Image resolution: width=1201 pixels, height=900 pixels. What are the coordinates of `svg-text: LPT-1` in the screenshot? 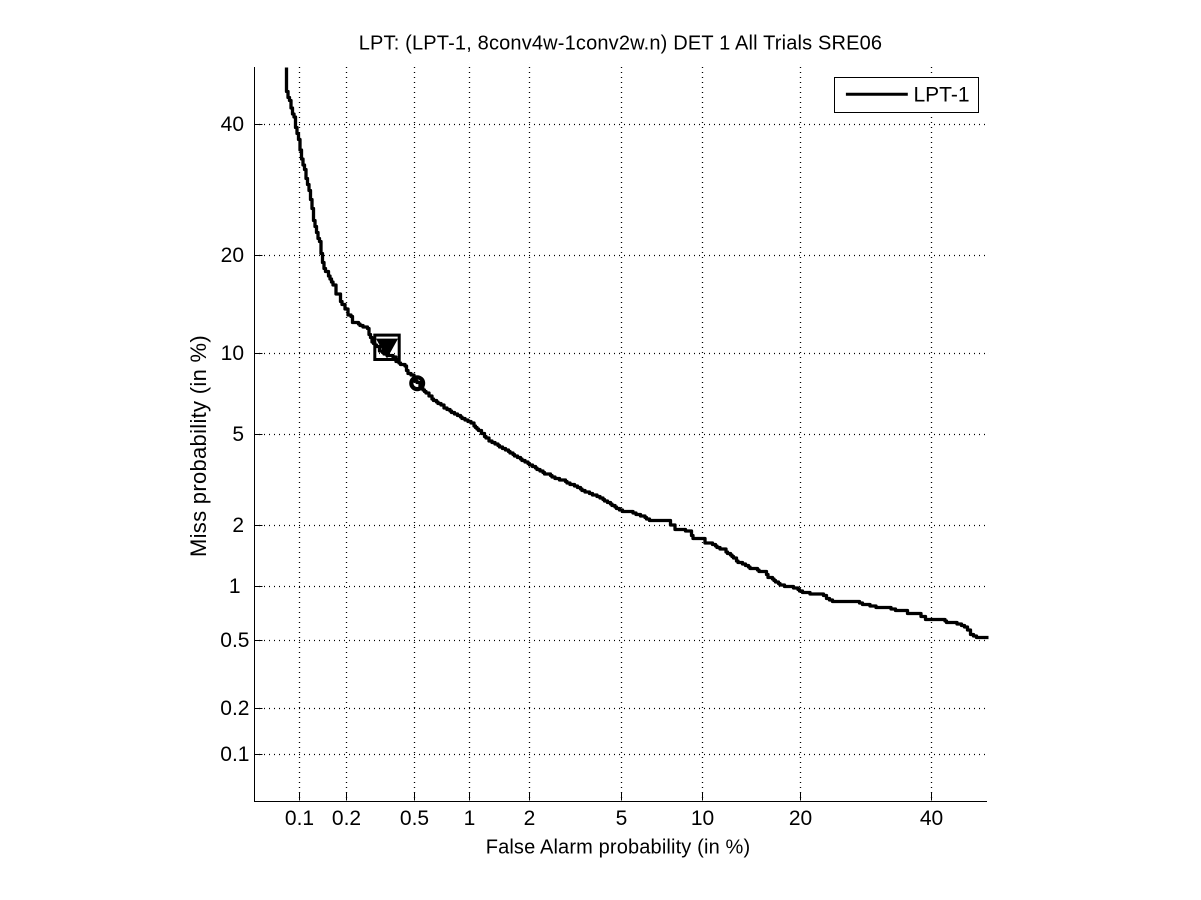 It's located at (942, 94).